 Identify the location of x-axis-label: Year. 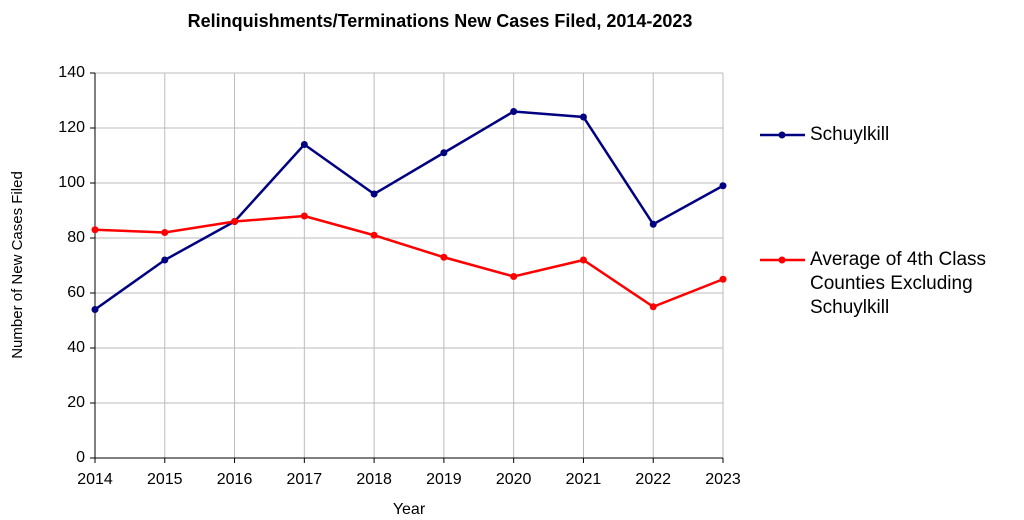
(409, 509).